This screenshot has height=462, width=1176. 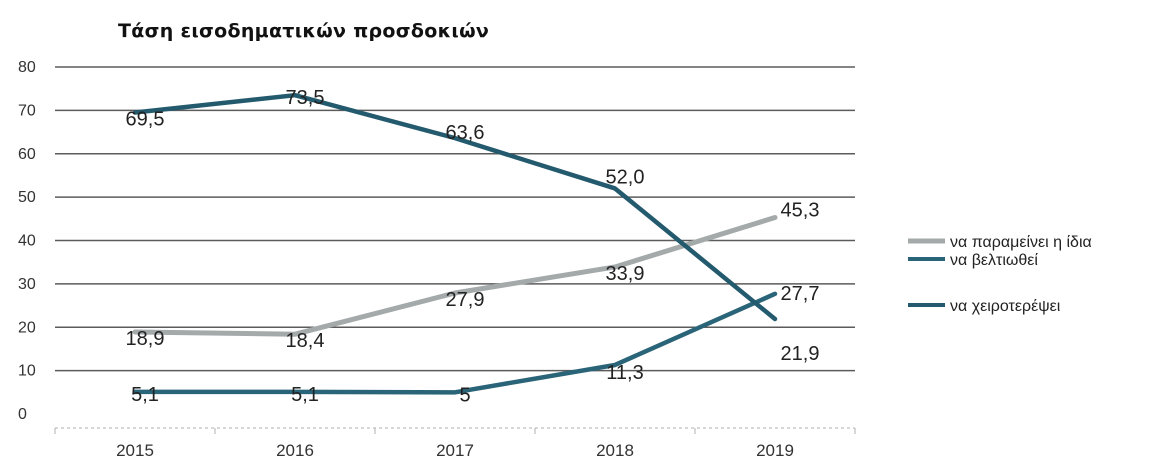 I want to click on data-label: 73,5, so click(x=305, y=98).